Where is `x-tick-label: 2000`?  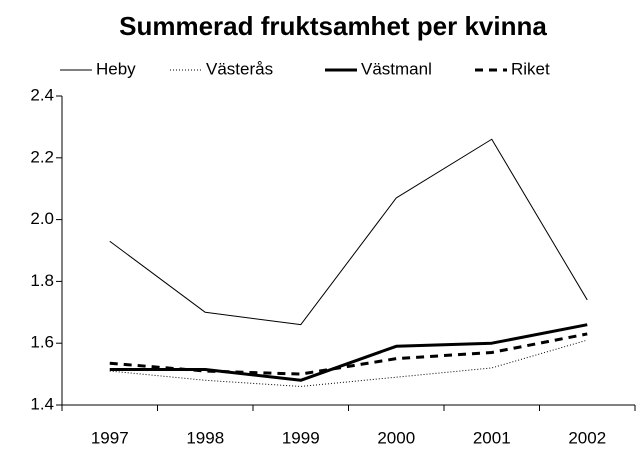 x-tick-label: 2000 is located at coordinates (396, 437).